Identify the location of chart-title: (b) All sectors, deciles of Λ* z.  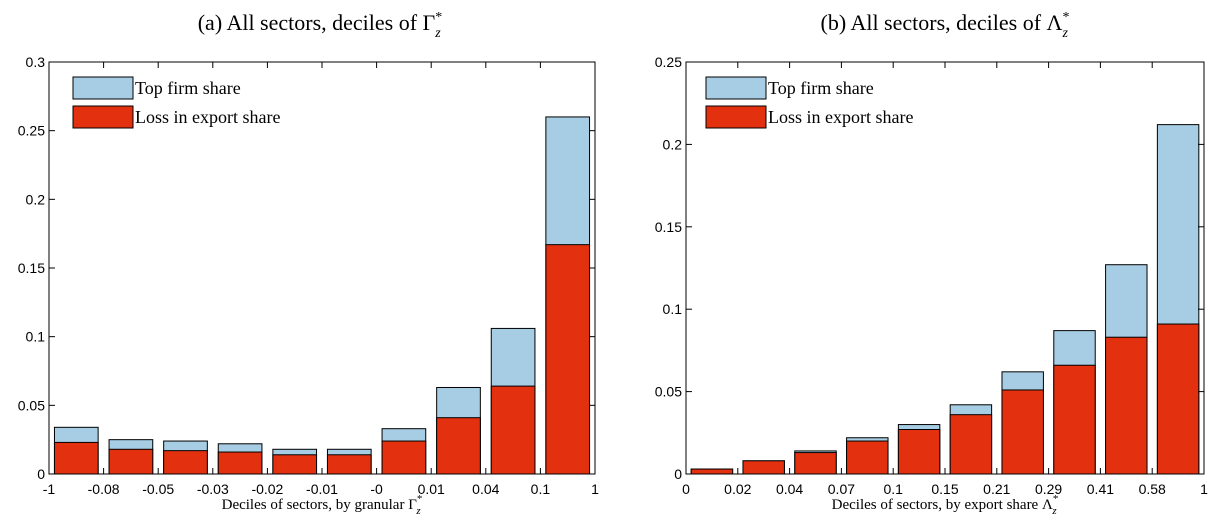
(945, 25).